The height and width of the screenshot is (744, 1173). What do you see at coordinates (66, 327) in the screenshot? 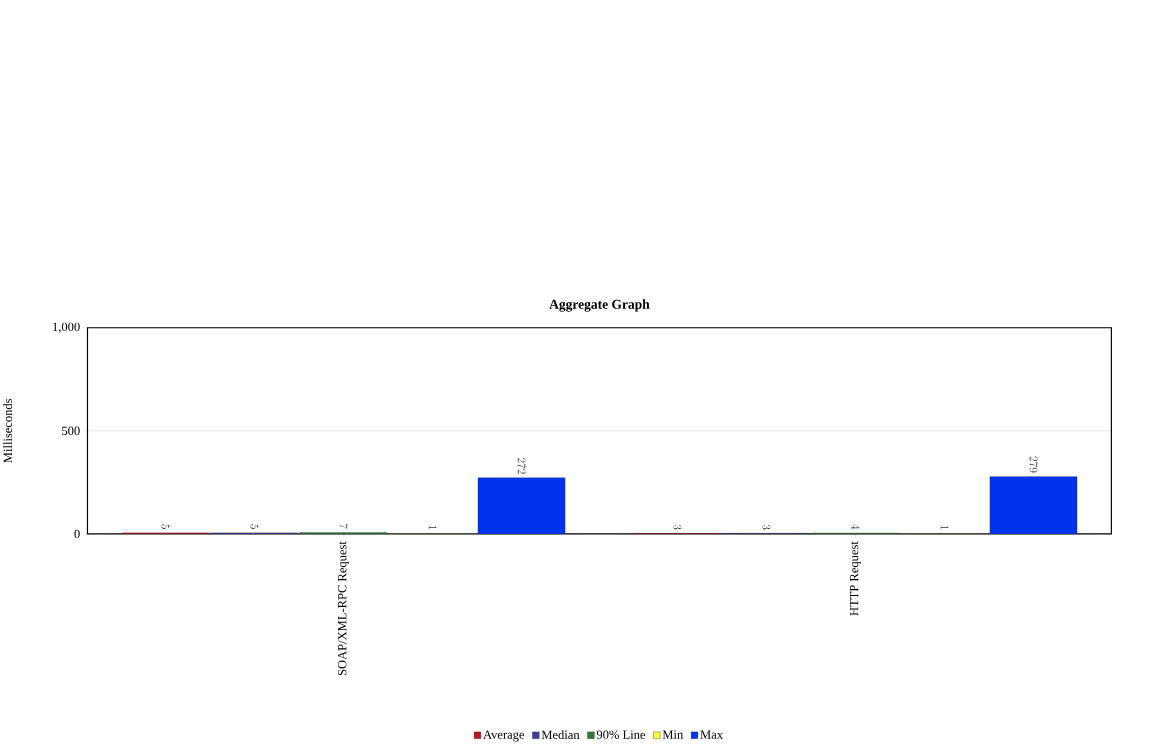
I see `y-tick-label: 1,000` at bounding box center [66, 327].